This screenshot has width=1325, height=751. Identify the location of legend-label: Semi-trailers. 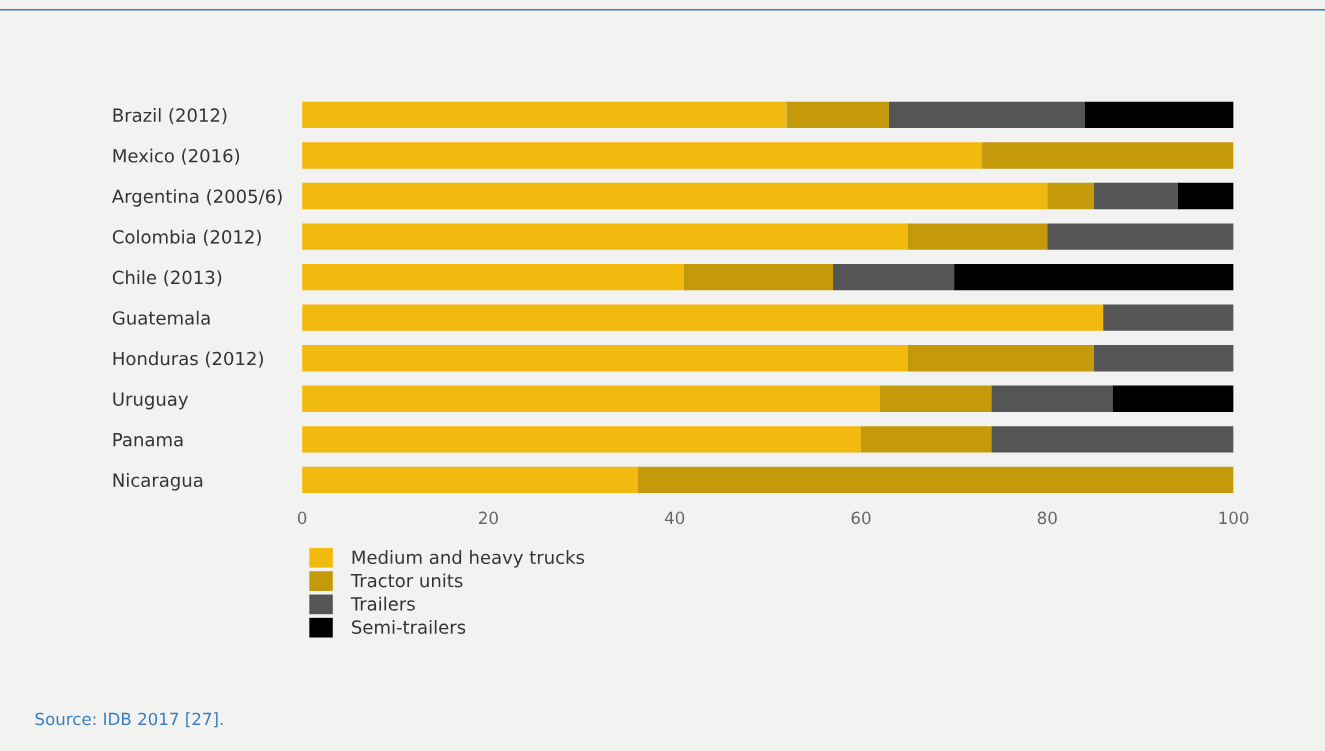
(409, 626).